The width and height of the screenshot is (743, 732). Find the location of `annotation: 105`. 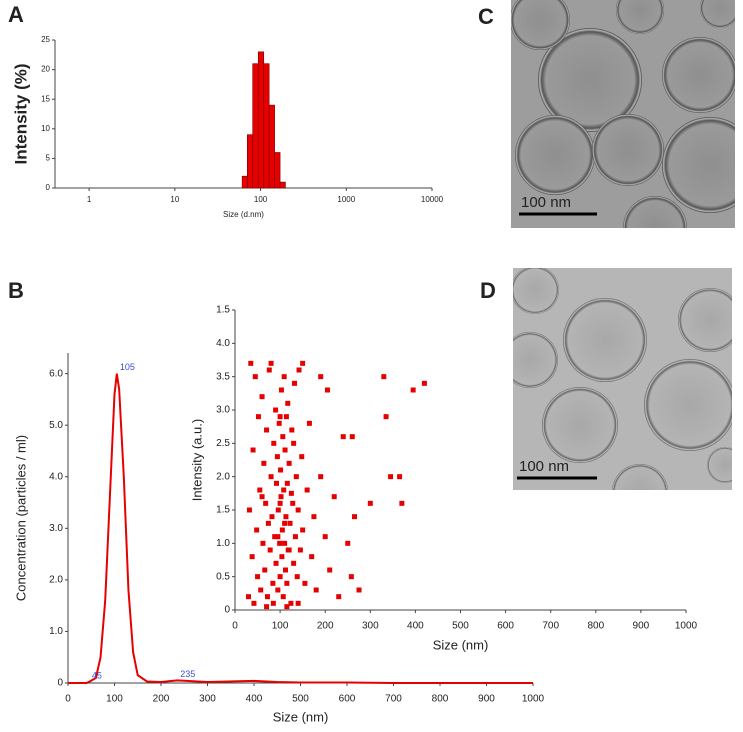

annotation: 105 is located at coordinates (127, 367).